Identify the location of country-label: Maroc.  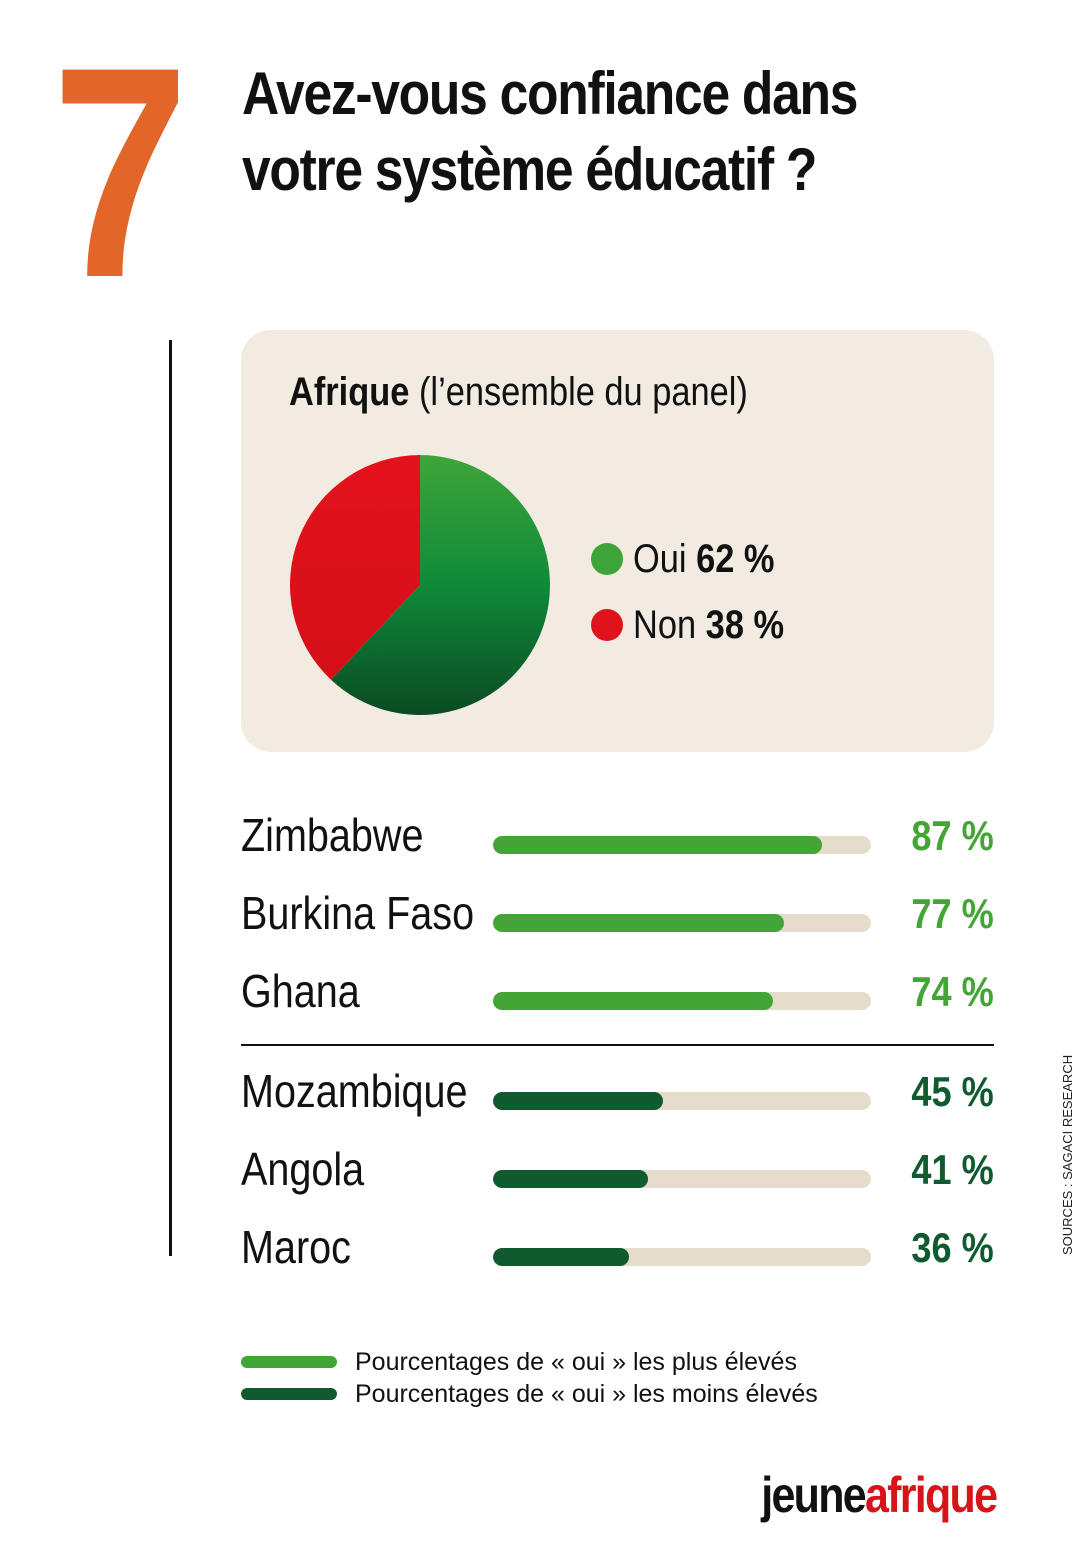
(296, 1247).